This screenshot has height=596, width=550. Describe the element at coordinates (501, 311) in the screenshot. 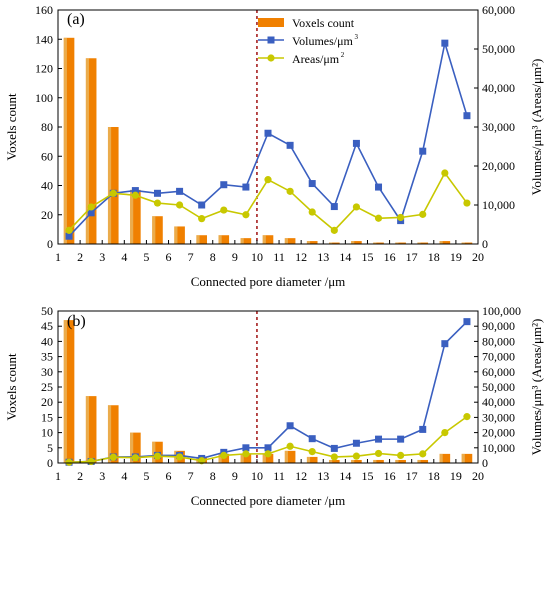

I see `right-tick-label: 100,000` at that location.